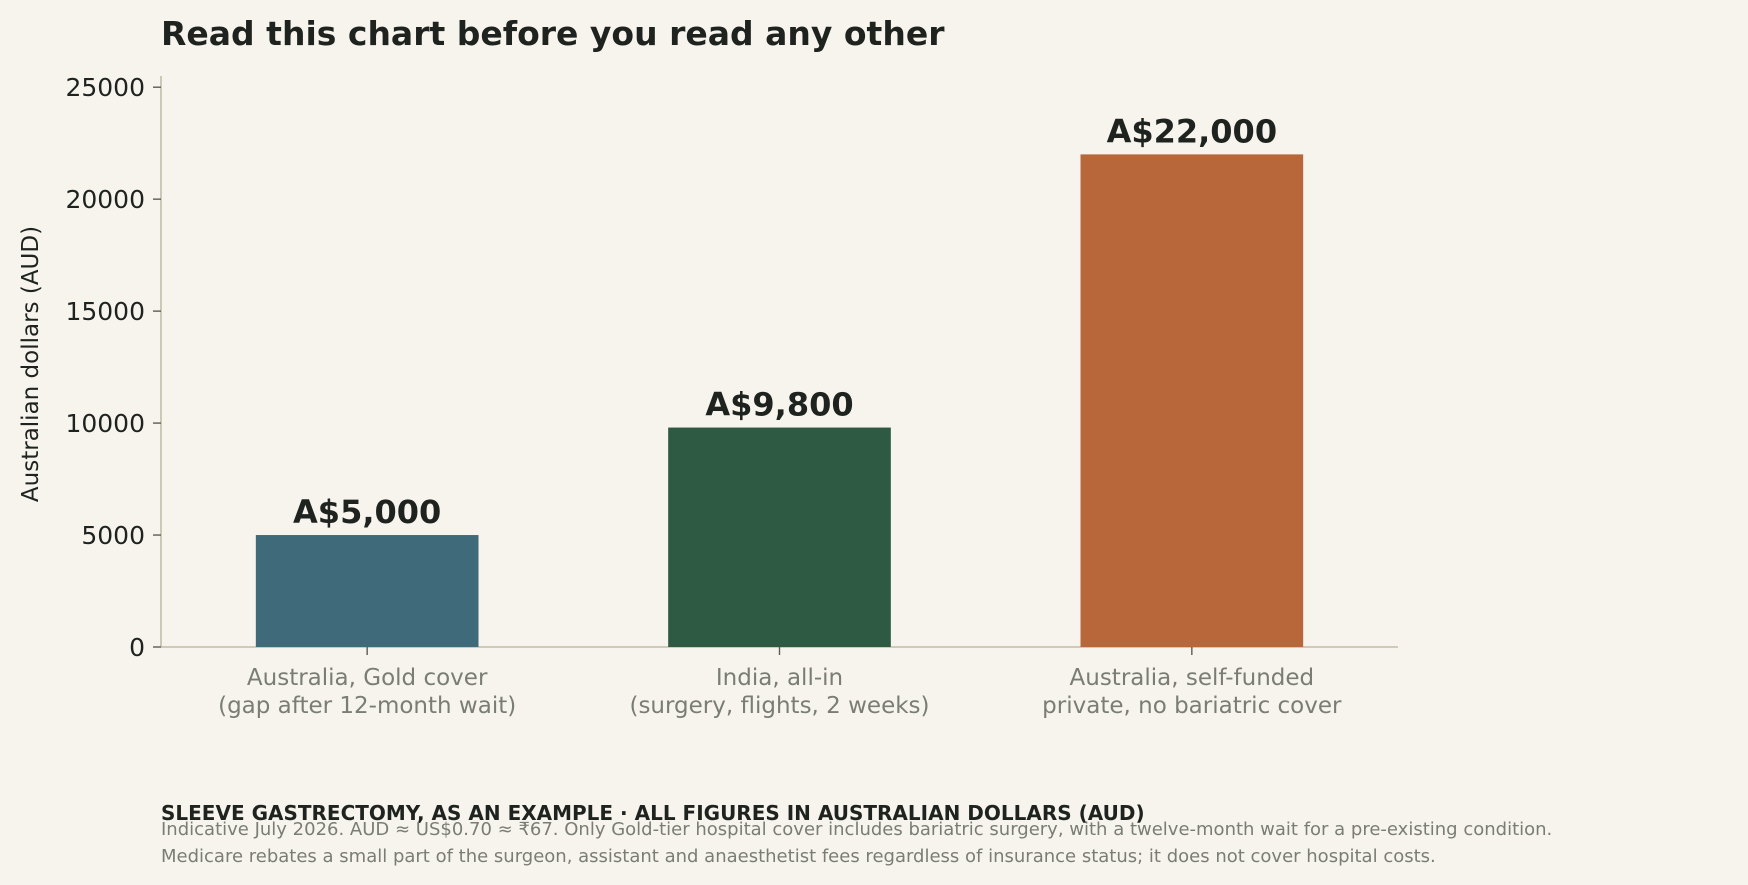 The width and height of the screenshot is (1748, 885). Describe the element at coordinates (367, 512) in the screenshot. I see `bar-value-label: A$5,000` at that location.